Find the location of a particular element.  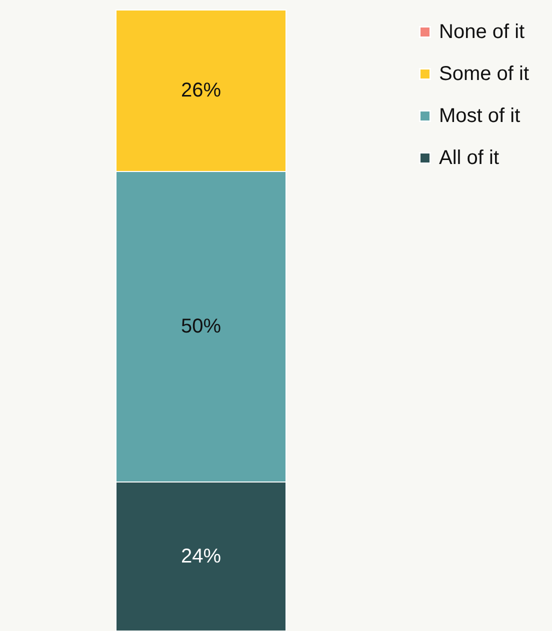

data-label: 50% is located at coordinates (201, 327).